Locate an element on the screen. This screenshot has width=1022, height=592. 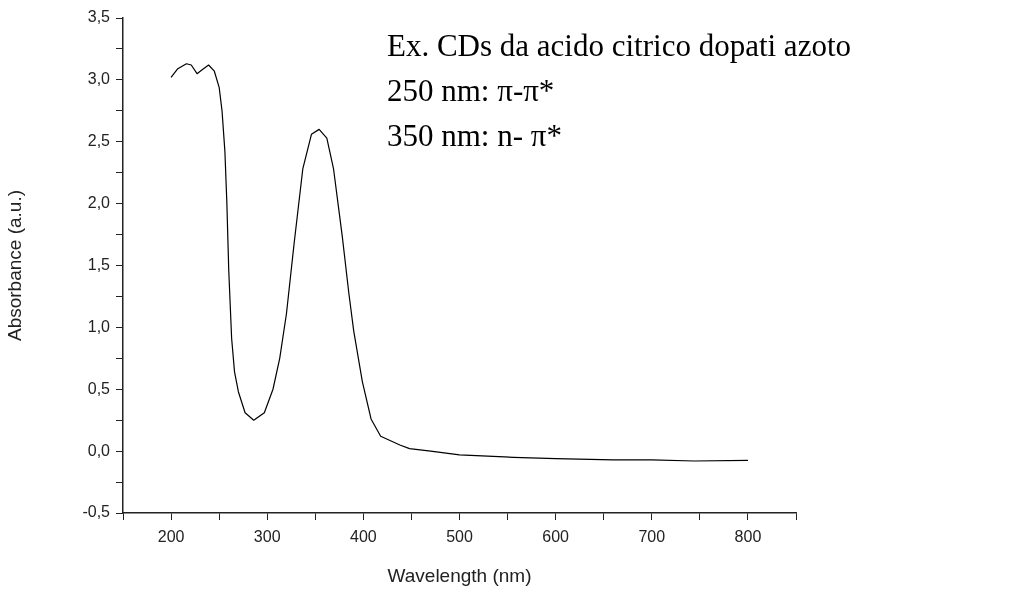
annotation: 350 nm: n- π* is located at coordinates (474, 135).